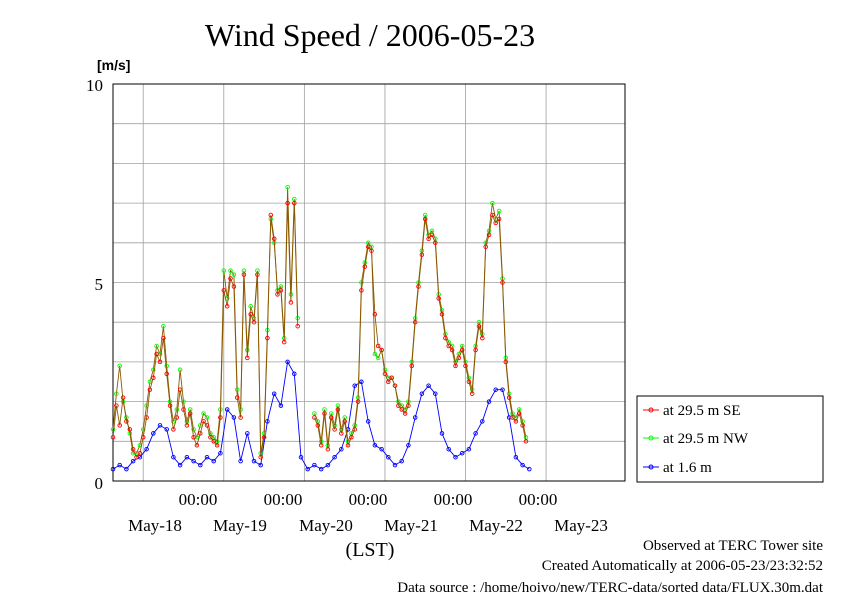 The image size is (842, 595). What do you see at coordinates (687, 468) in the screenshot?
I see `legend-label-low: at 1.6 m` at bounding box center [687, 468].